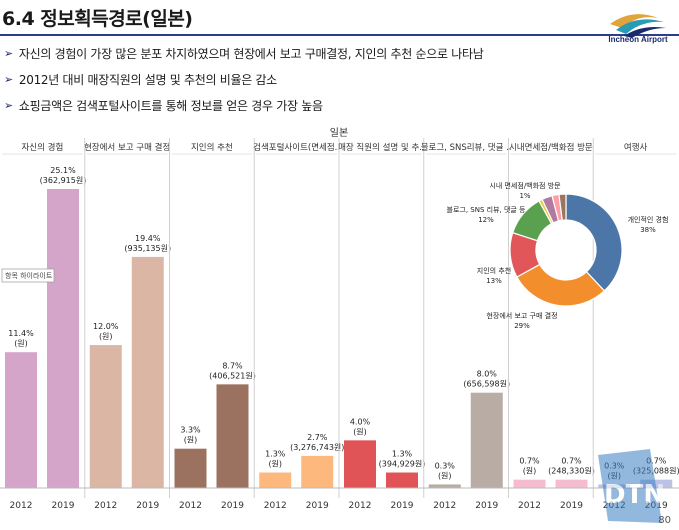  I want to click on bullet-item: ➢ 2012년 대비 매장직원의 설명 및 추천의 비율은 감소, so click(243, 79).